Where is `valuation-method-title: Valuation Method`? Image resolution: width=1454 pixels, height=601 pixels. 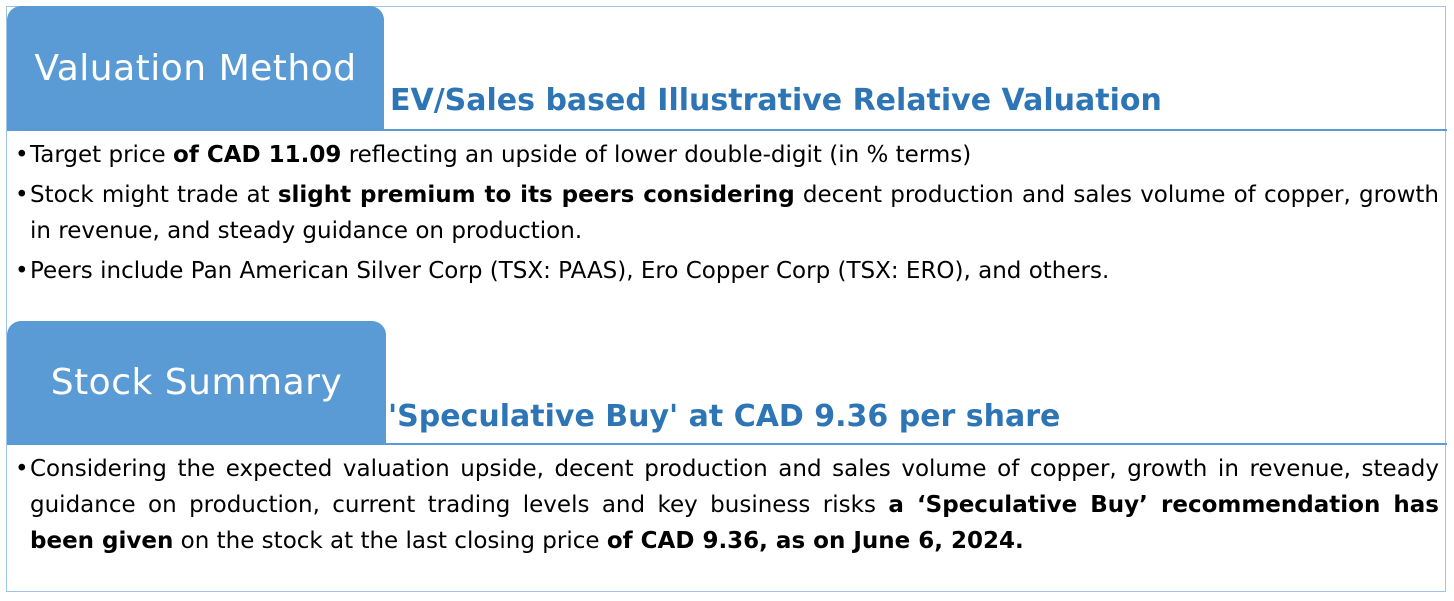 valuation-method-title: Valuation Method is located at coordinates (195, 68).